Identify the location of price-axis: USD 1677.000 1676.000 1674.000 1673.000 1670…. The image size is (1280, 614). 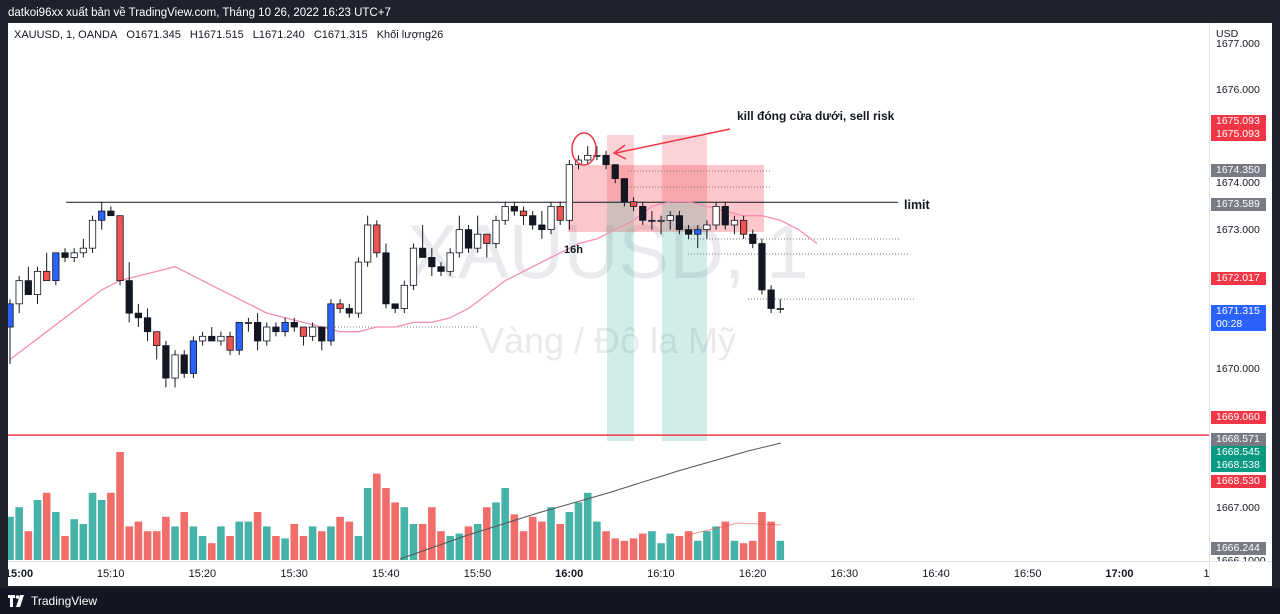
(1240, 295).